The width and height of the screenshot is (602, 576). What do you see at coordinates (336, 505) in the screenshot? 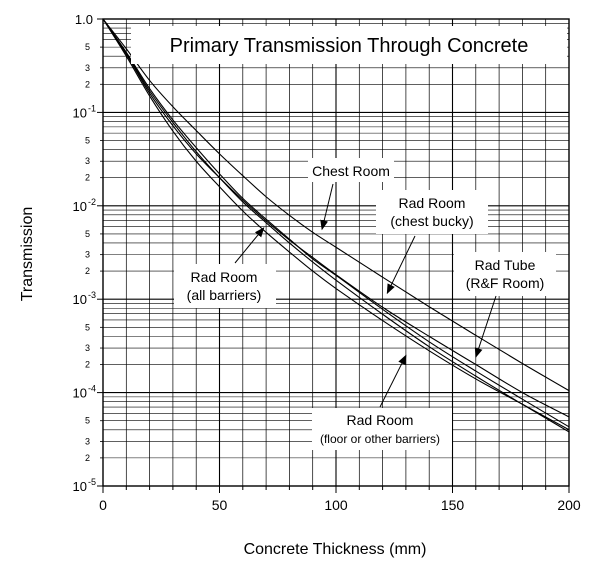
I see `x-tick-label: 100` at bounding box center [336, 505].